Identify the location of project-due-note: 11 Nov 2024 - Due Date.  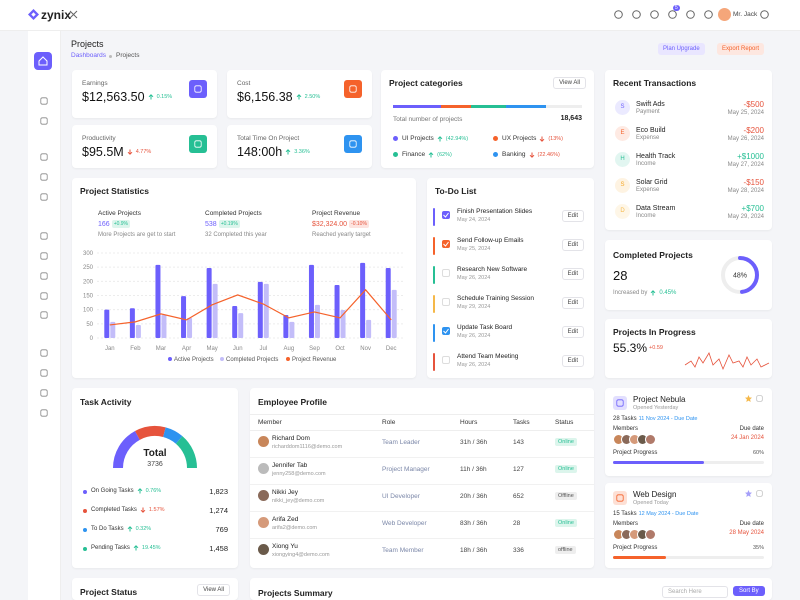
(668, 419).